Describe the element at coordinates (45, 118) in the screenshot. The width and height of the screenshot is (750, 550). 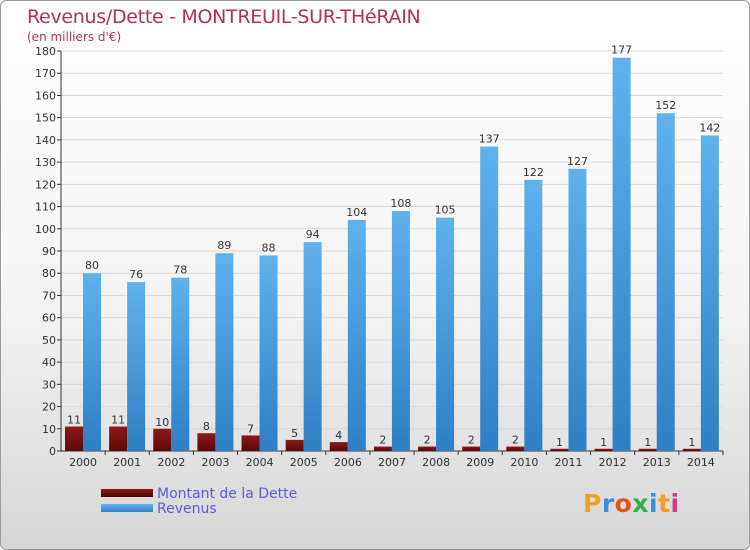
I see `y-tick-label: 150` at that location.